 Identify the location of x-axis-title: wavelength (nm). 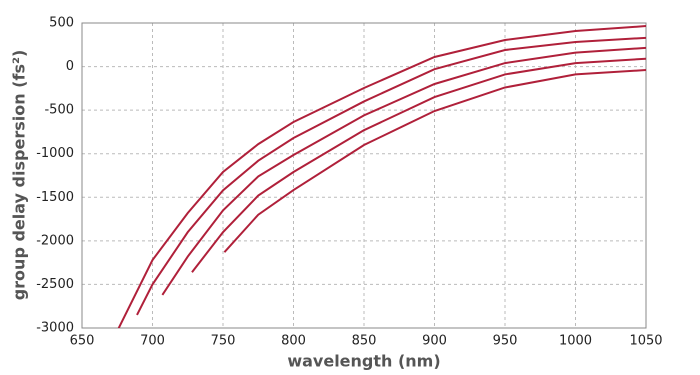
(363, 361).